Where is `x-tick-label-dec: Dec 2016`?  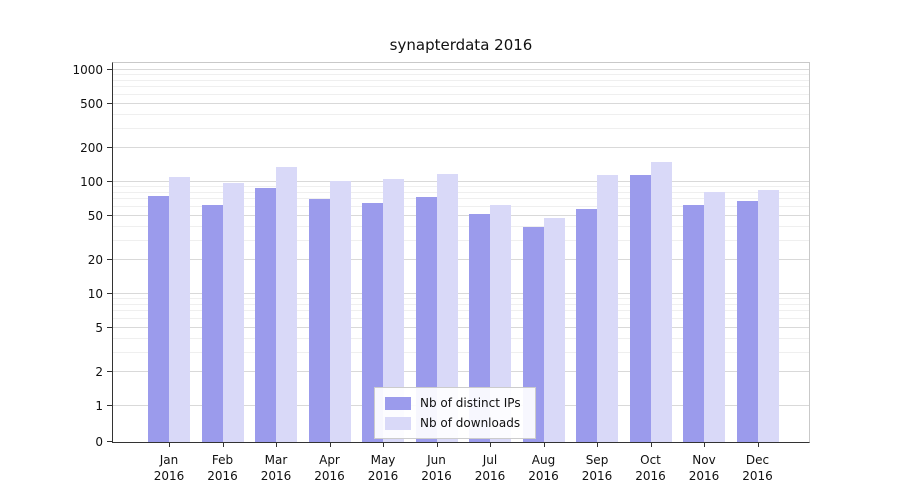 x-tick-label-dec: Dec 2016 is located at coordinates (757, 468).